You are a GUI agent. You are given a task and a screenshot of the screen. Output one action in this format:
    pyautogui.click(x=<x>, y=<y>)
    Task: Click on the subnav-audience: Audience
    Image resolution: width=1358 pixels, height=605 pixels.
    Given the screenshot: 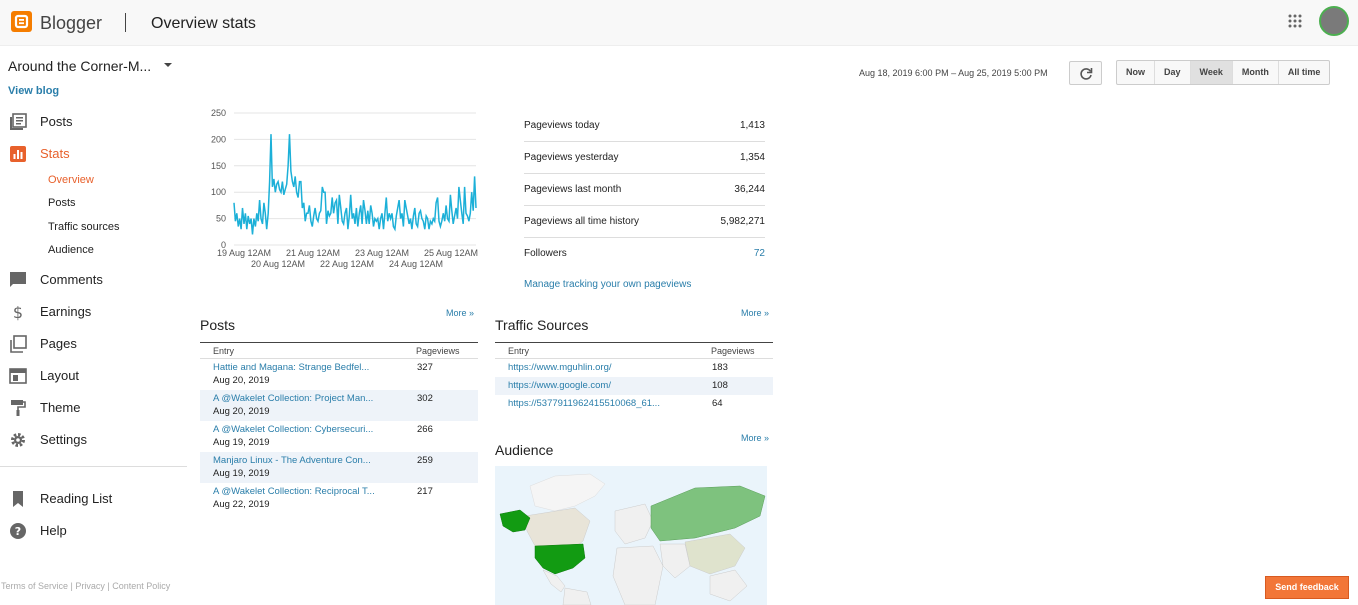 What is the action you would take?
    pyautogui.click(x=71, y=250)
    